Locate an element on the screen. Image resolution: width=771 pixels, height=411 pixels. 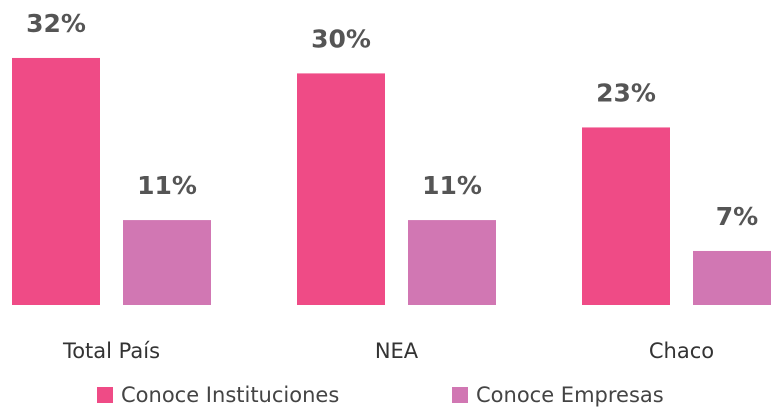
legend-label: Conoce Empresas is located at coordinates (570, 395).